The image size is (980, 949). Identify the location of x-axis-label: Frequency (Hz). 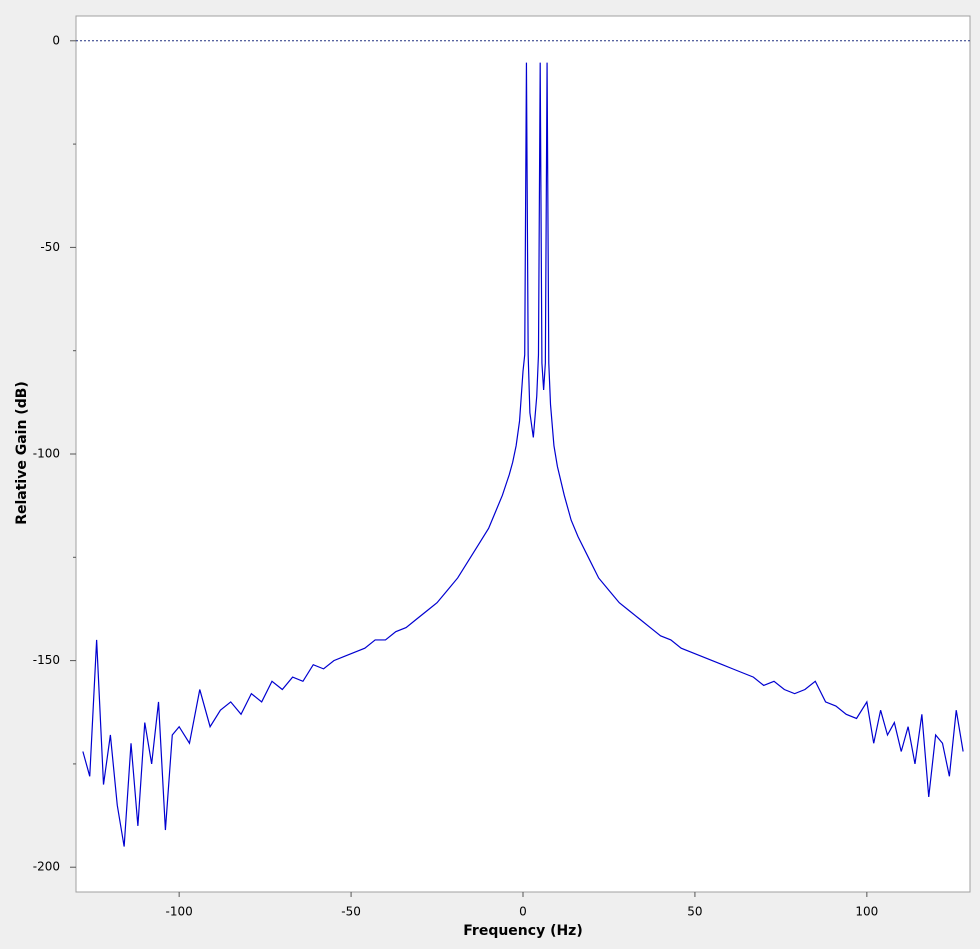
(522, 931).